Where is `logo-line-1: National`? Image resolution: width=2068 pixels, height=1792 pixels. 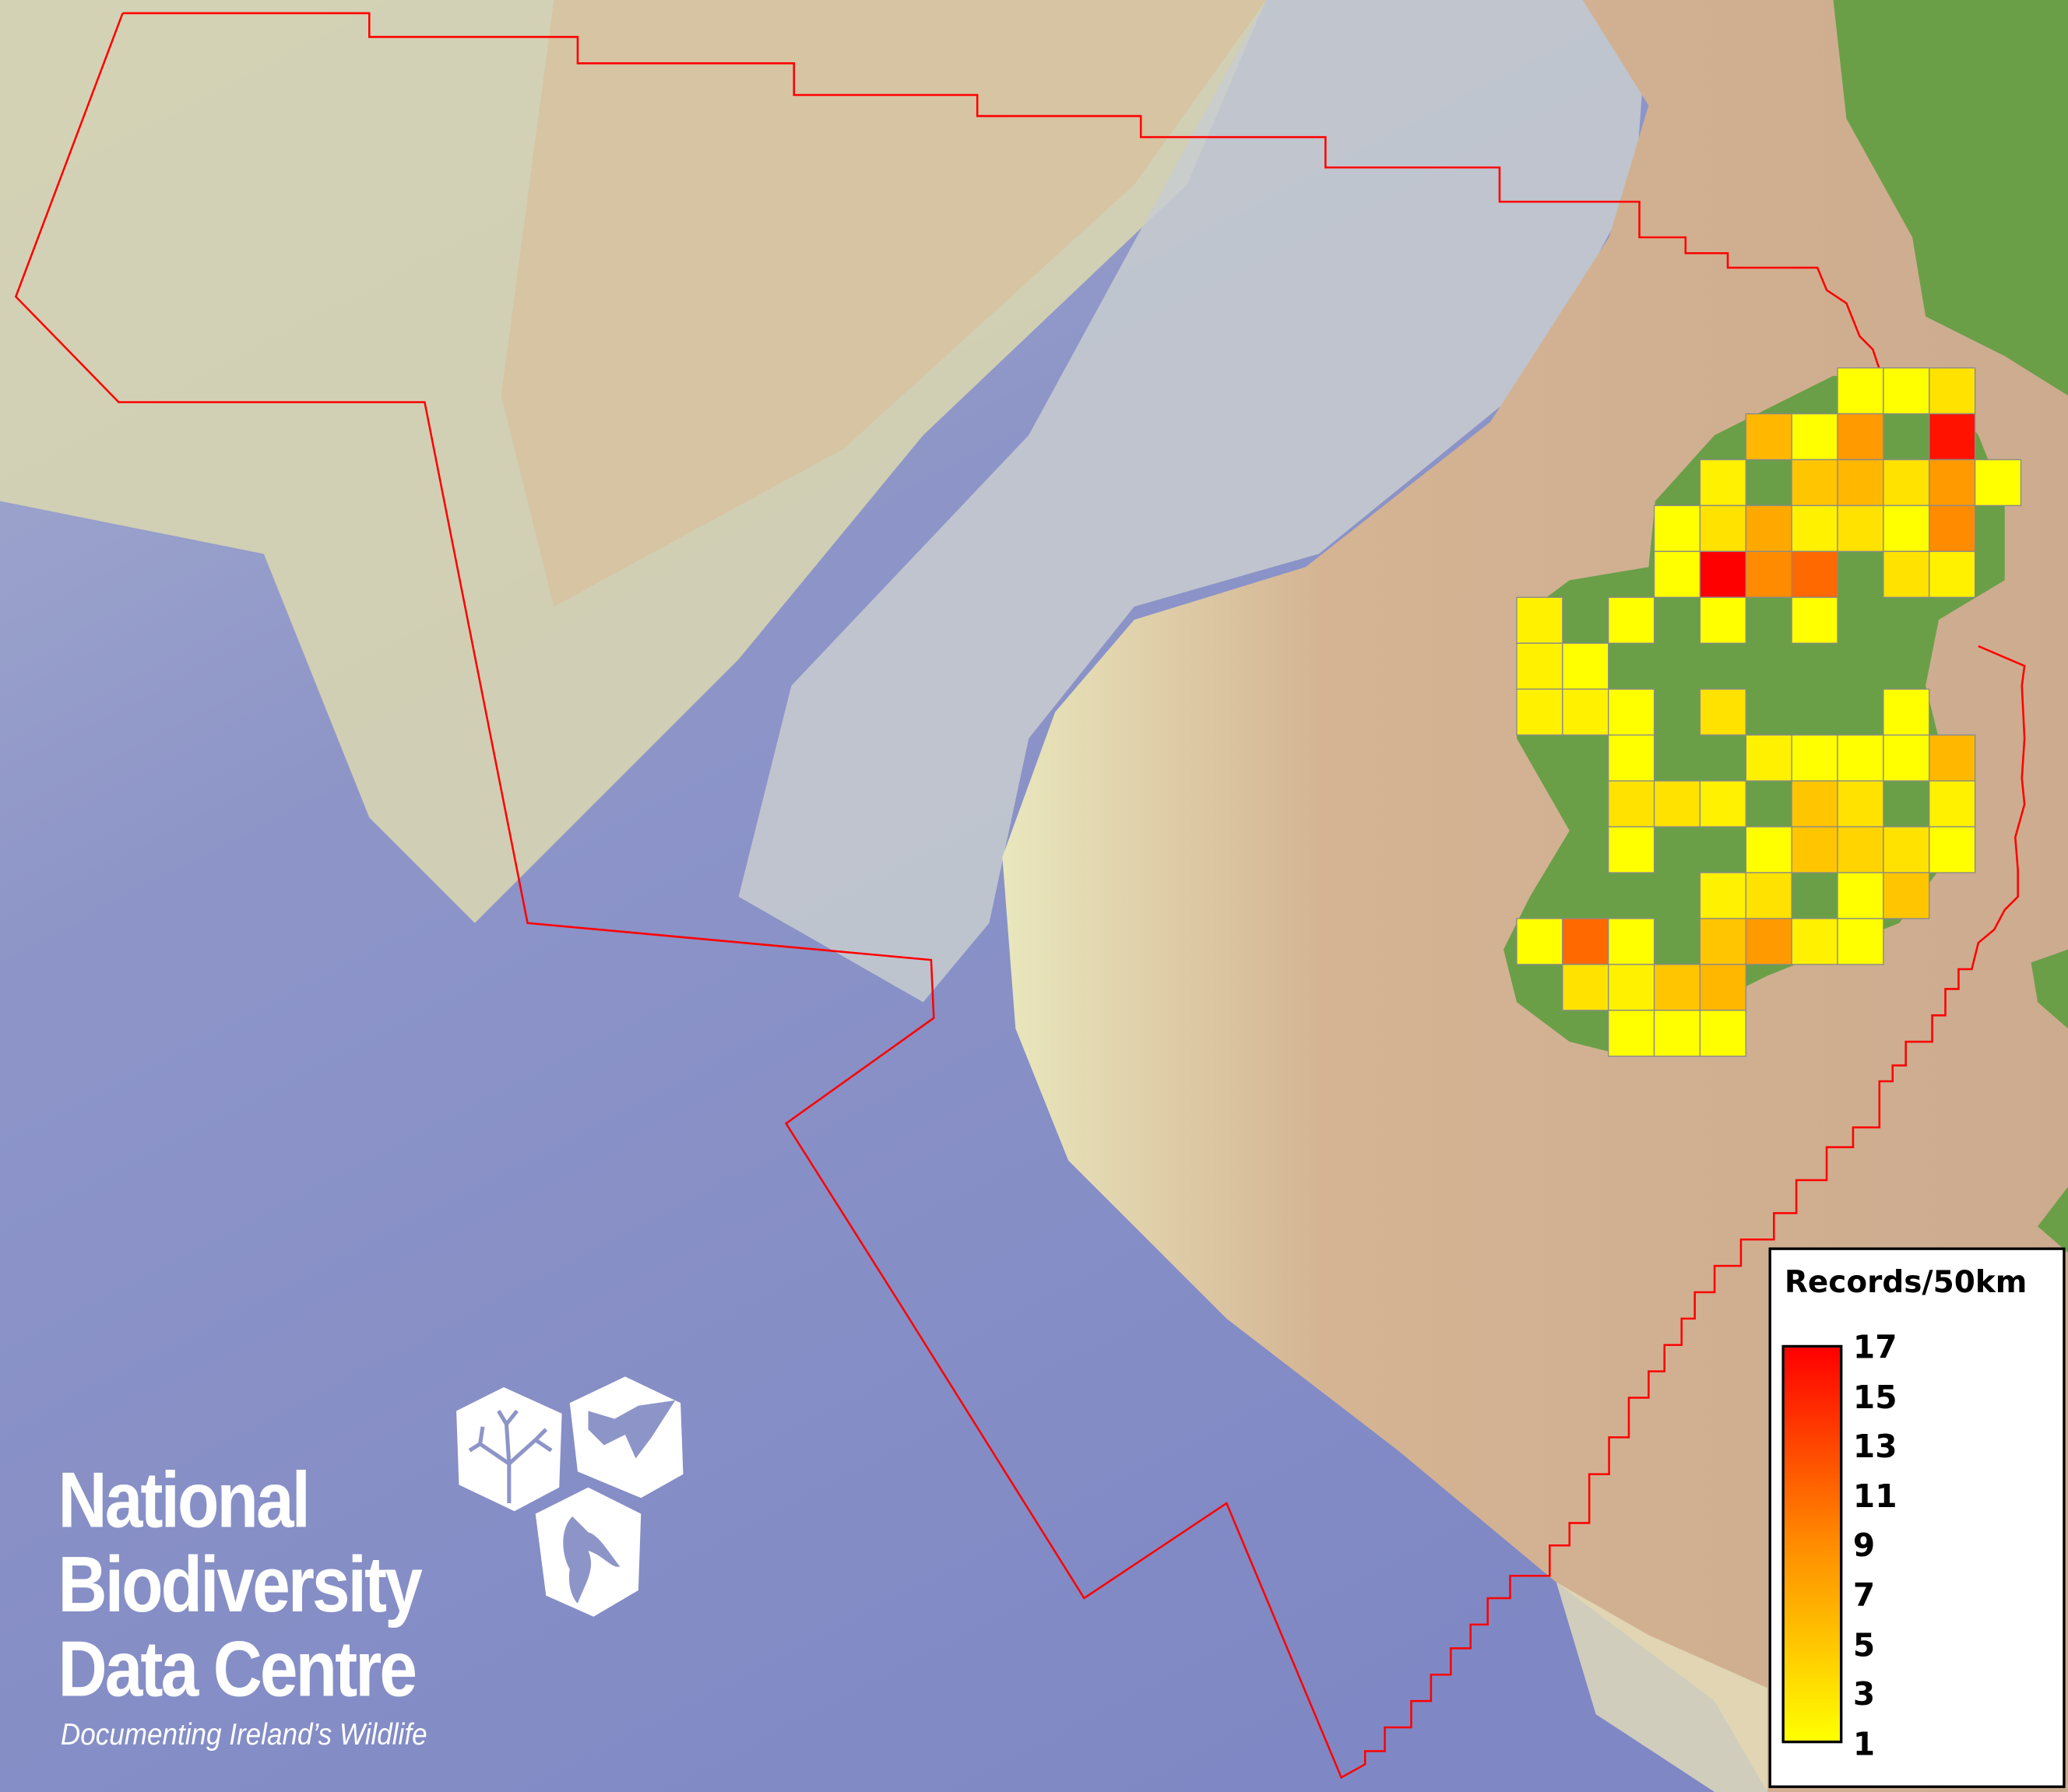 logo-line-1: National is located at coordinates (184, 1500).